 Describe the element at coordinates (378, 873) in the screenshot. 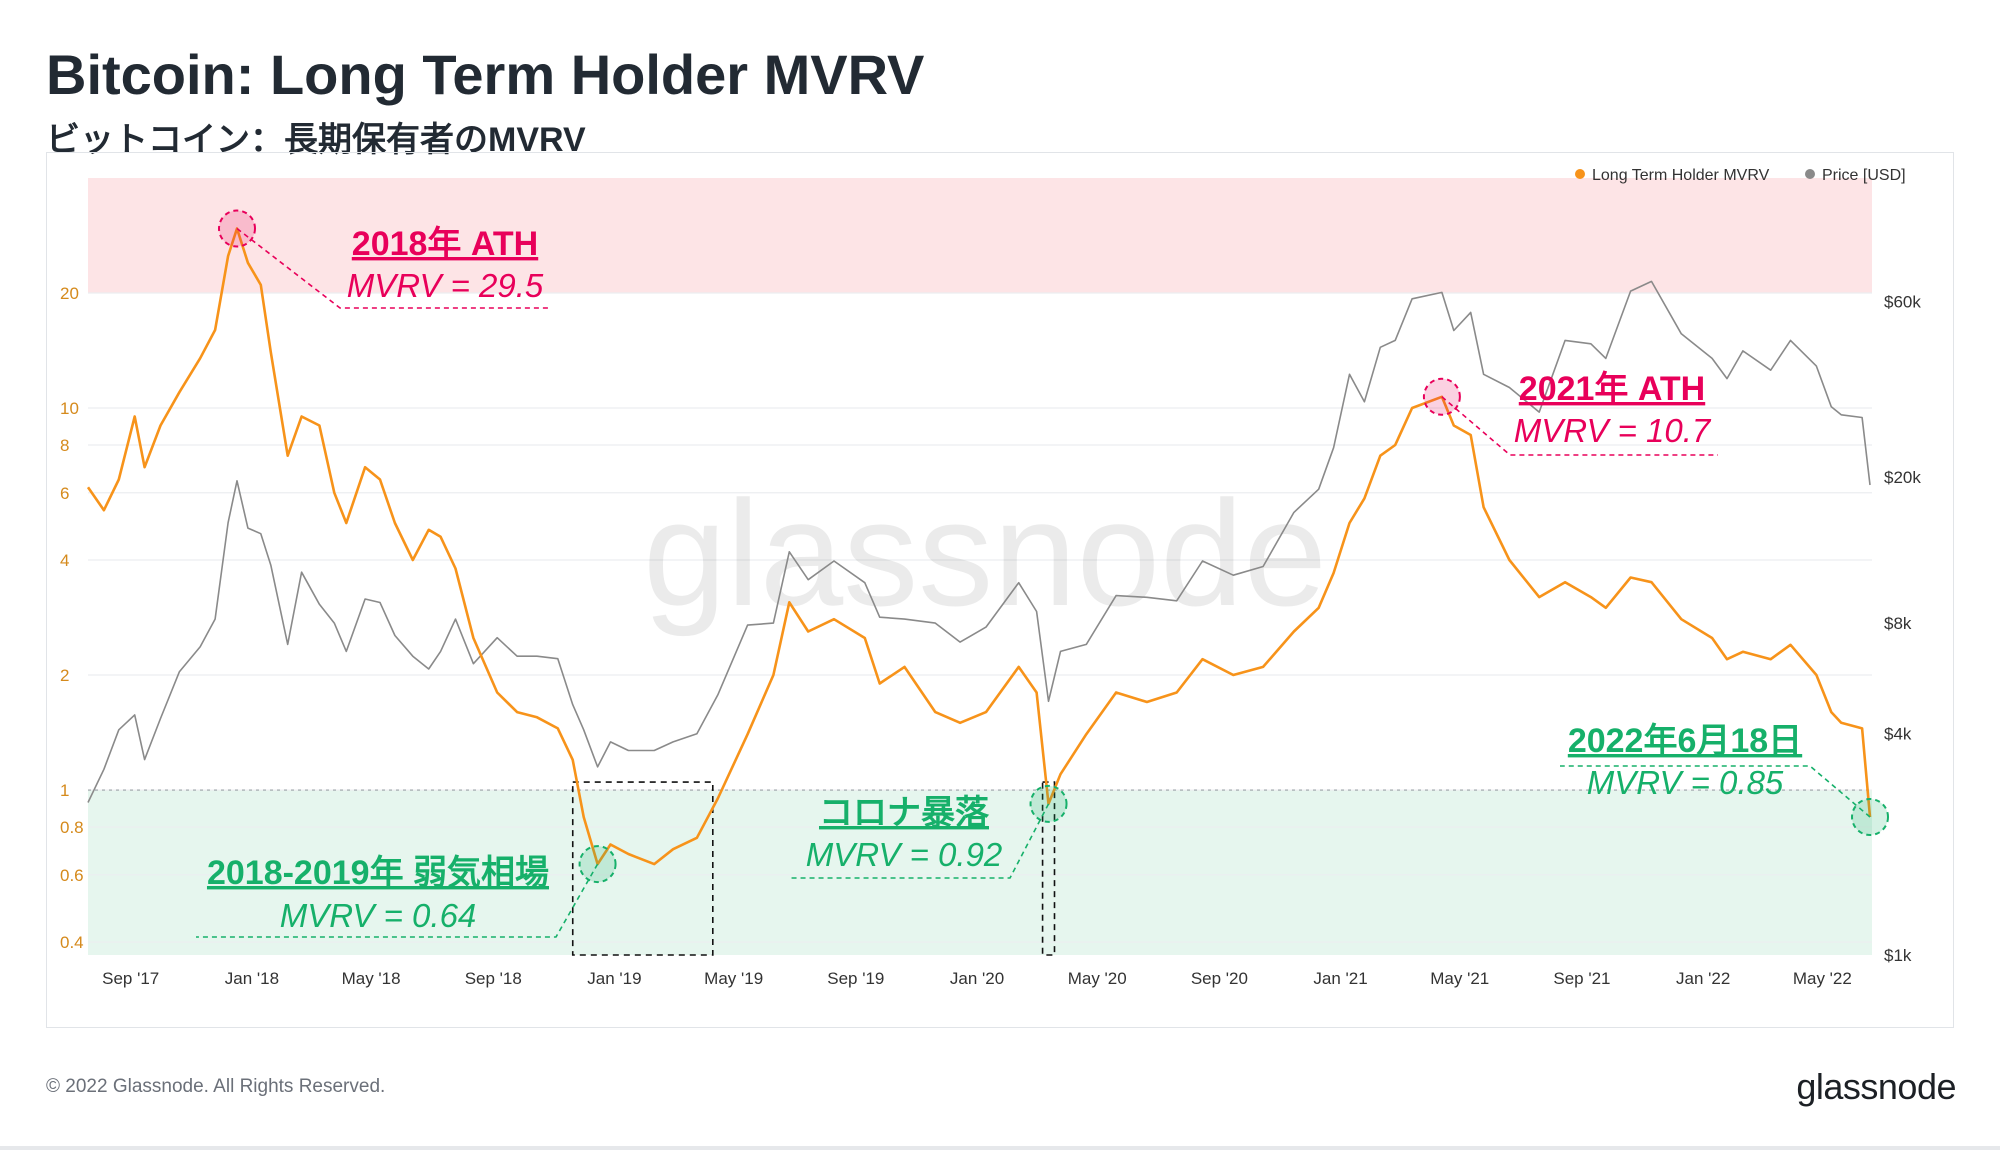

I see `annotation-title: 2018-2019年 弱気相場` at that location.